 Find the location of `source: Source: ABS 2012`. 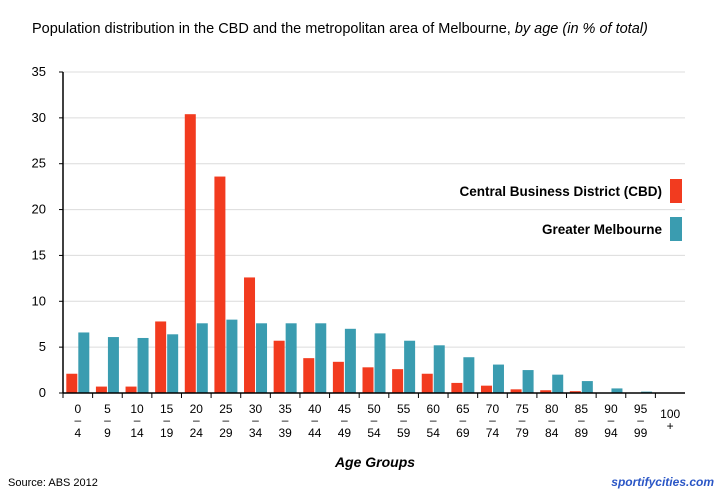

source: Source: ABS 2012 is located at coordinates (53, 483).